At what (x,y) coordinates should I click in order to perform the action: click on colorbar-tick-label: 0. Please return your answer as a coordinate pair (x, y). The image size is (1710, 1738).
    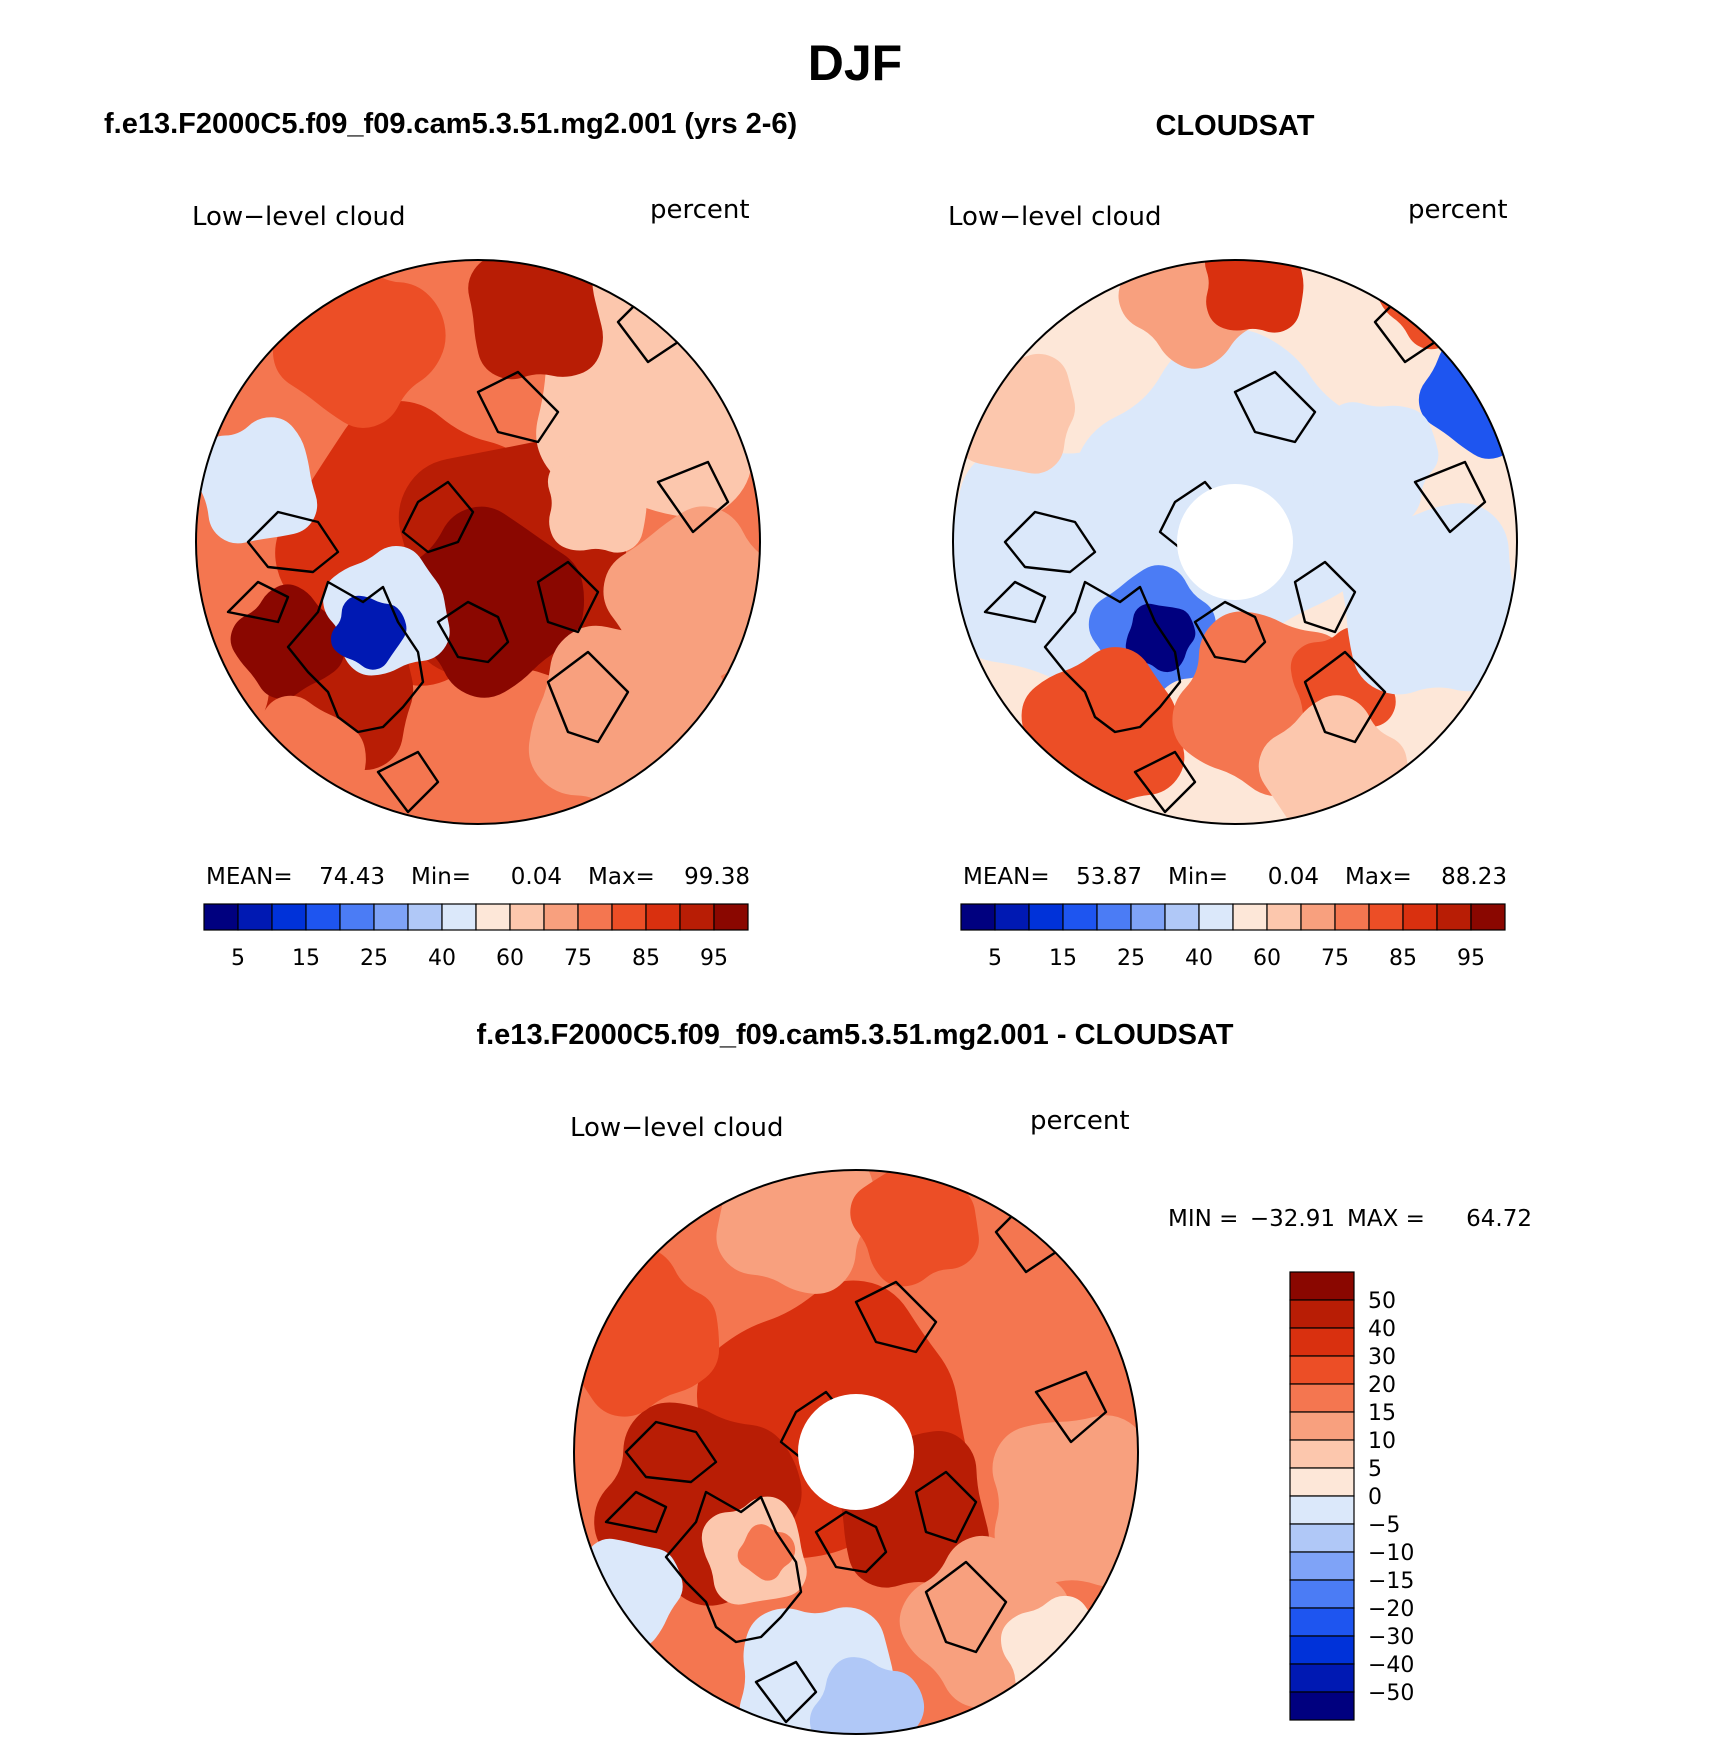
    Looking at the image, I should click on (1375, 1497).